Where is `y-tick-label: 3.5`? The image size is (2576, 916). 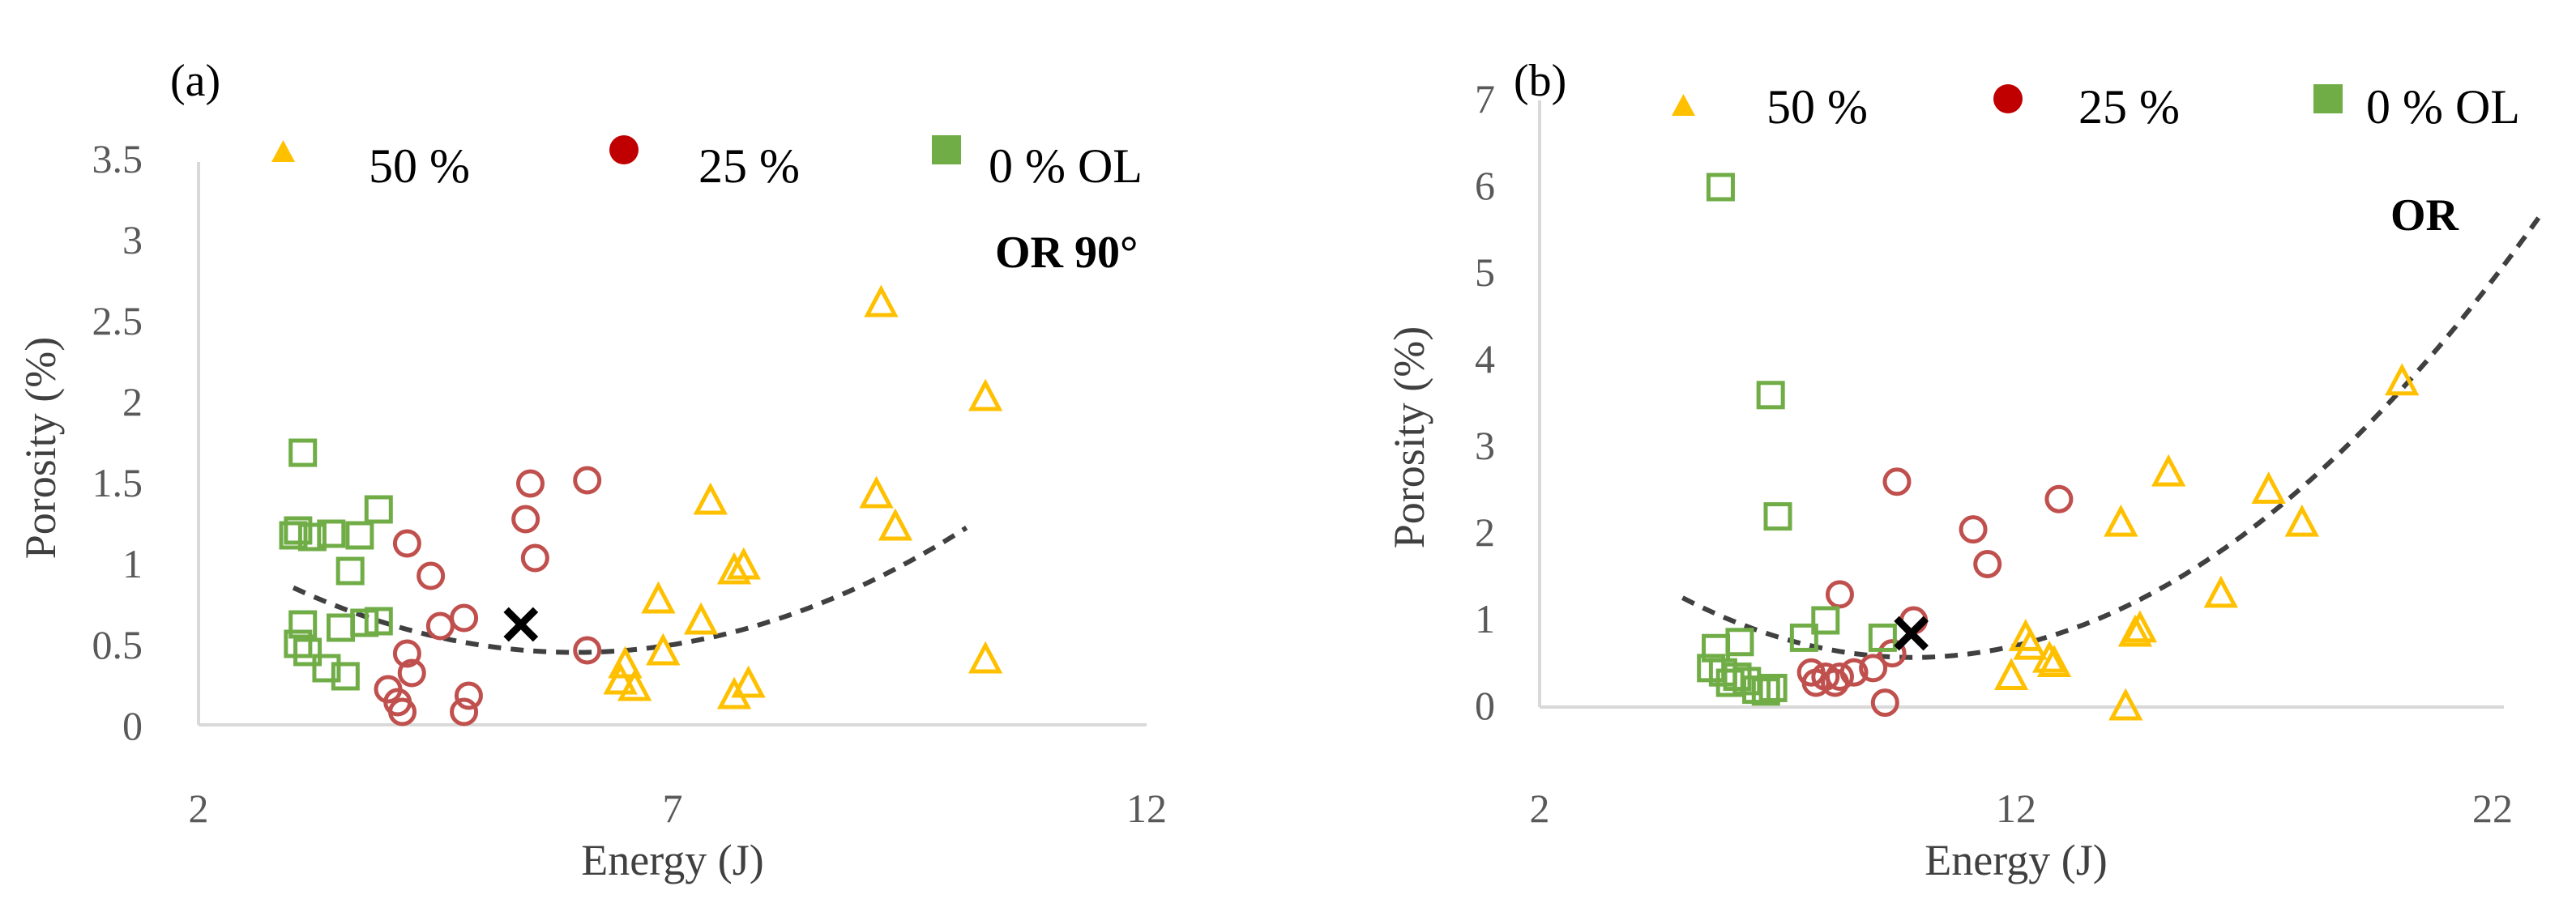
y-tick-label: 3.5 is located at coordinates (117, 158).